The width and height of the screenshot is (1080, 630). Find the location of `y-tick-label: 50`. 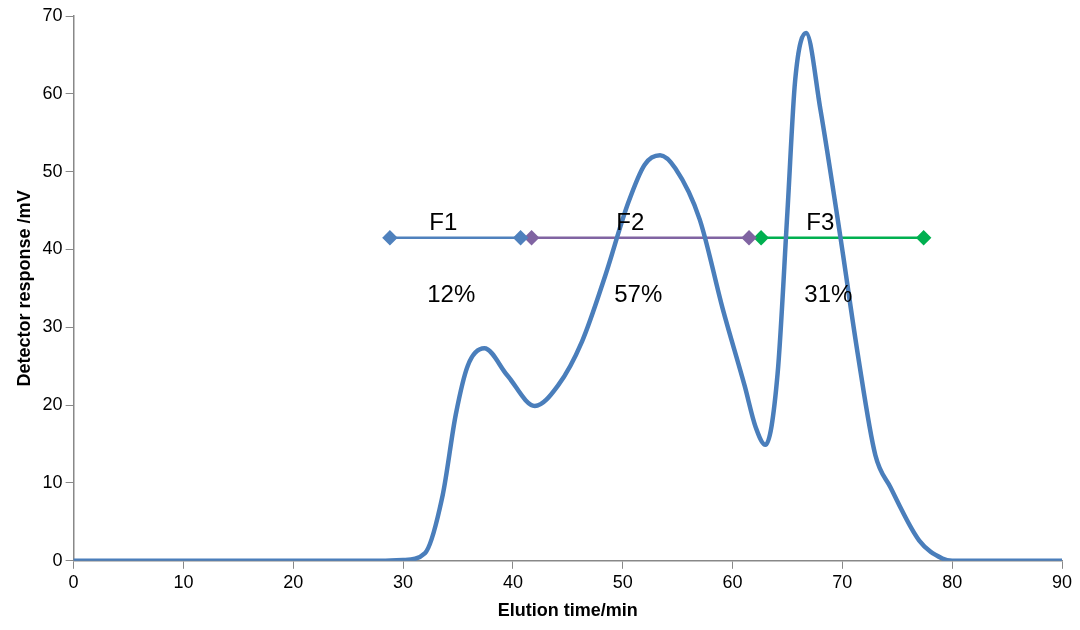

y-tick-label: 50 is located at coordinates (52, 170).